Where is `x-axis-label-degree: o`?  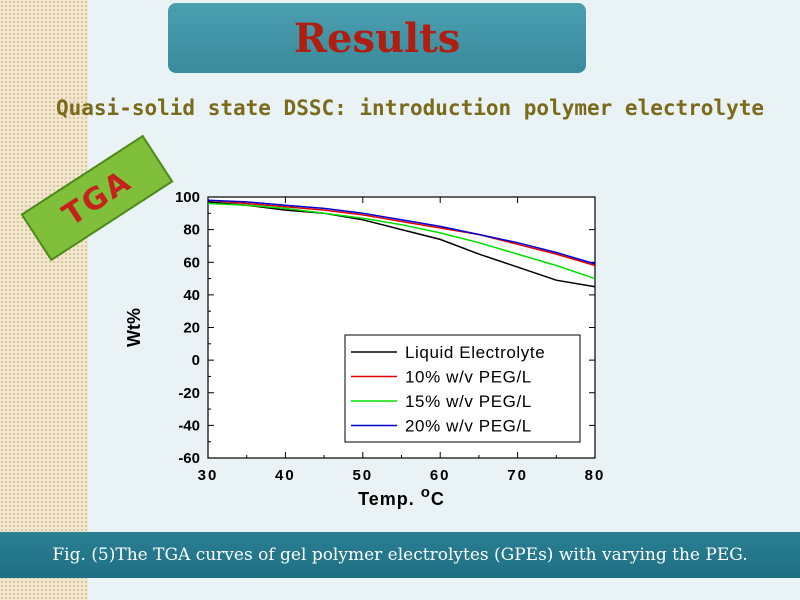 x-axis-label-degree: o is located at coordinates (426, 492).